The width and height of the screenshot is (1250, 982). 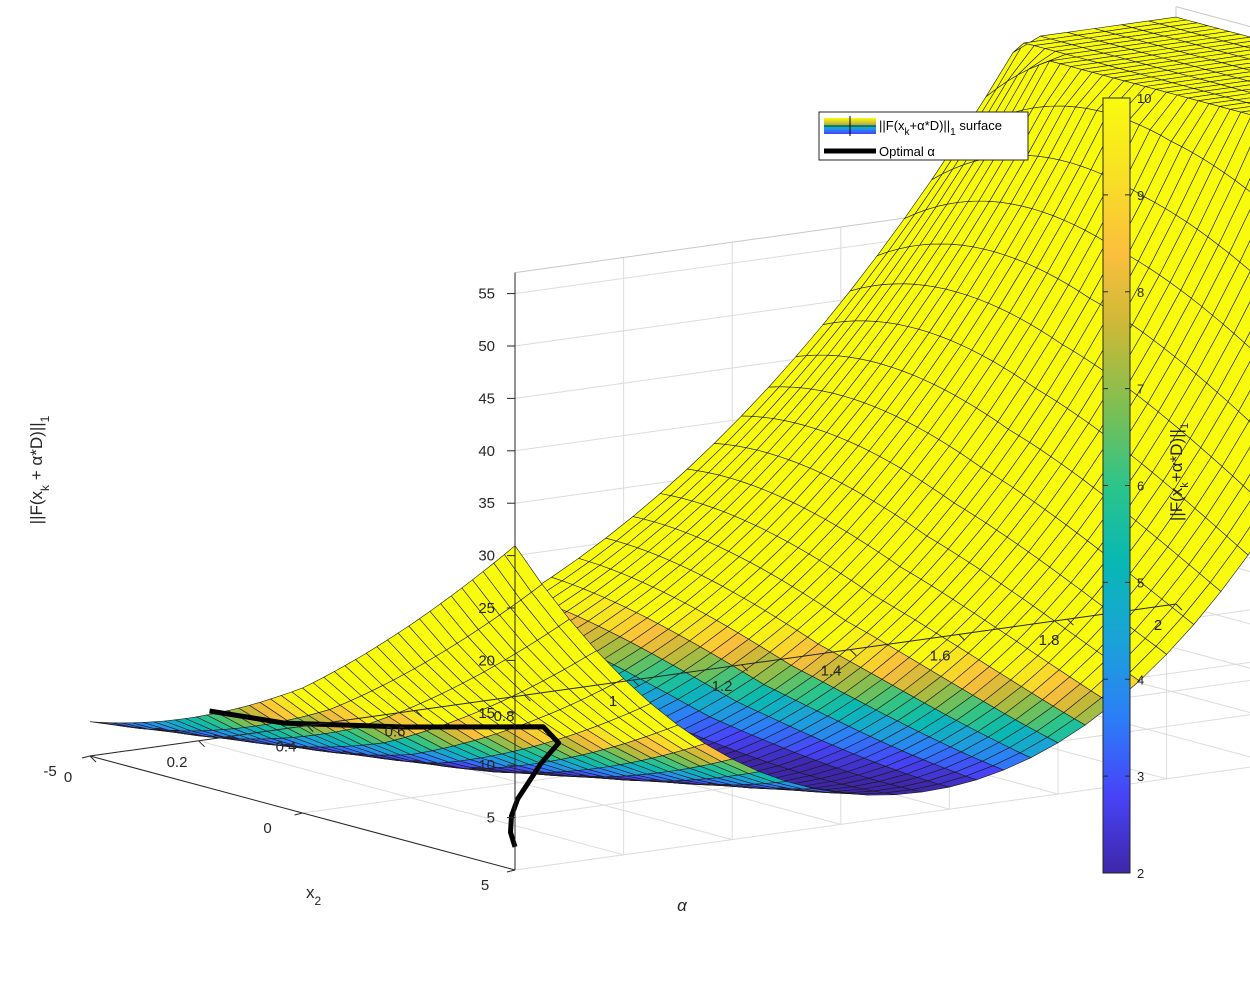 I want to click on colorbar-tick-label: 7, so click(x=1140, y=389).